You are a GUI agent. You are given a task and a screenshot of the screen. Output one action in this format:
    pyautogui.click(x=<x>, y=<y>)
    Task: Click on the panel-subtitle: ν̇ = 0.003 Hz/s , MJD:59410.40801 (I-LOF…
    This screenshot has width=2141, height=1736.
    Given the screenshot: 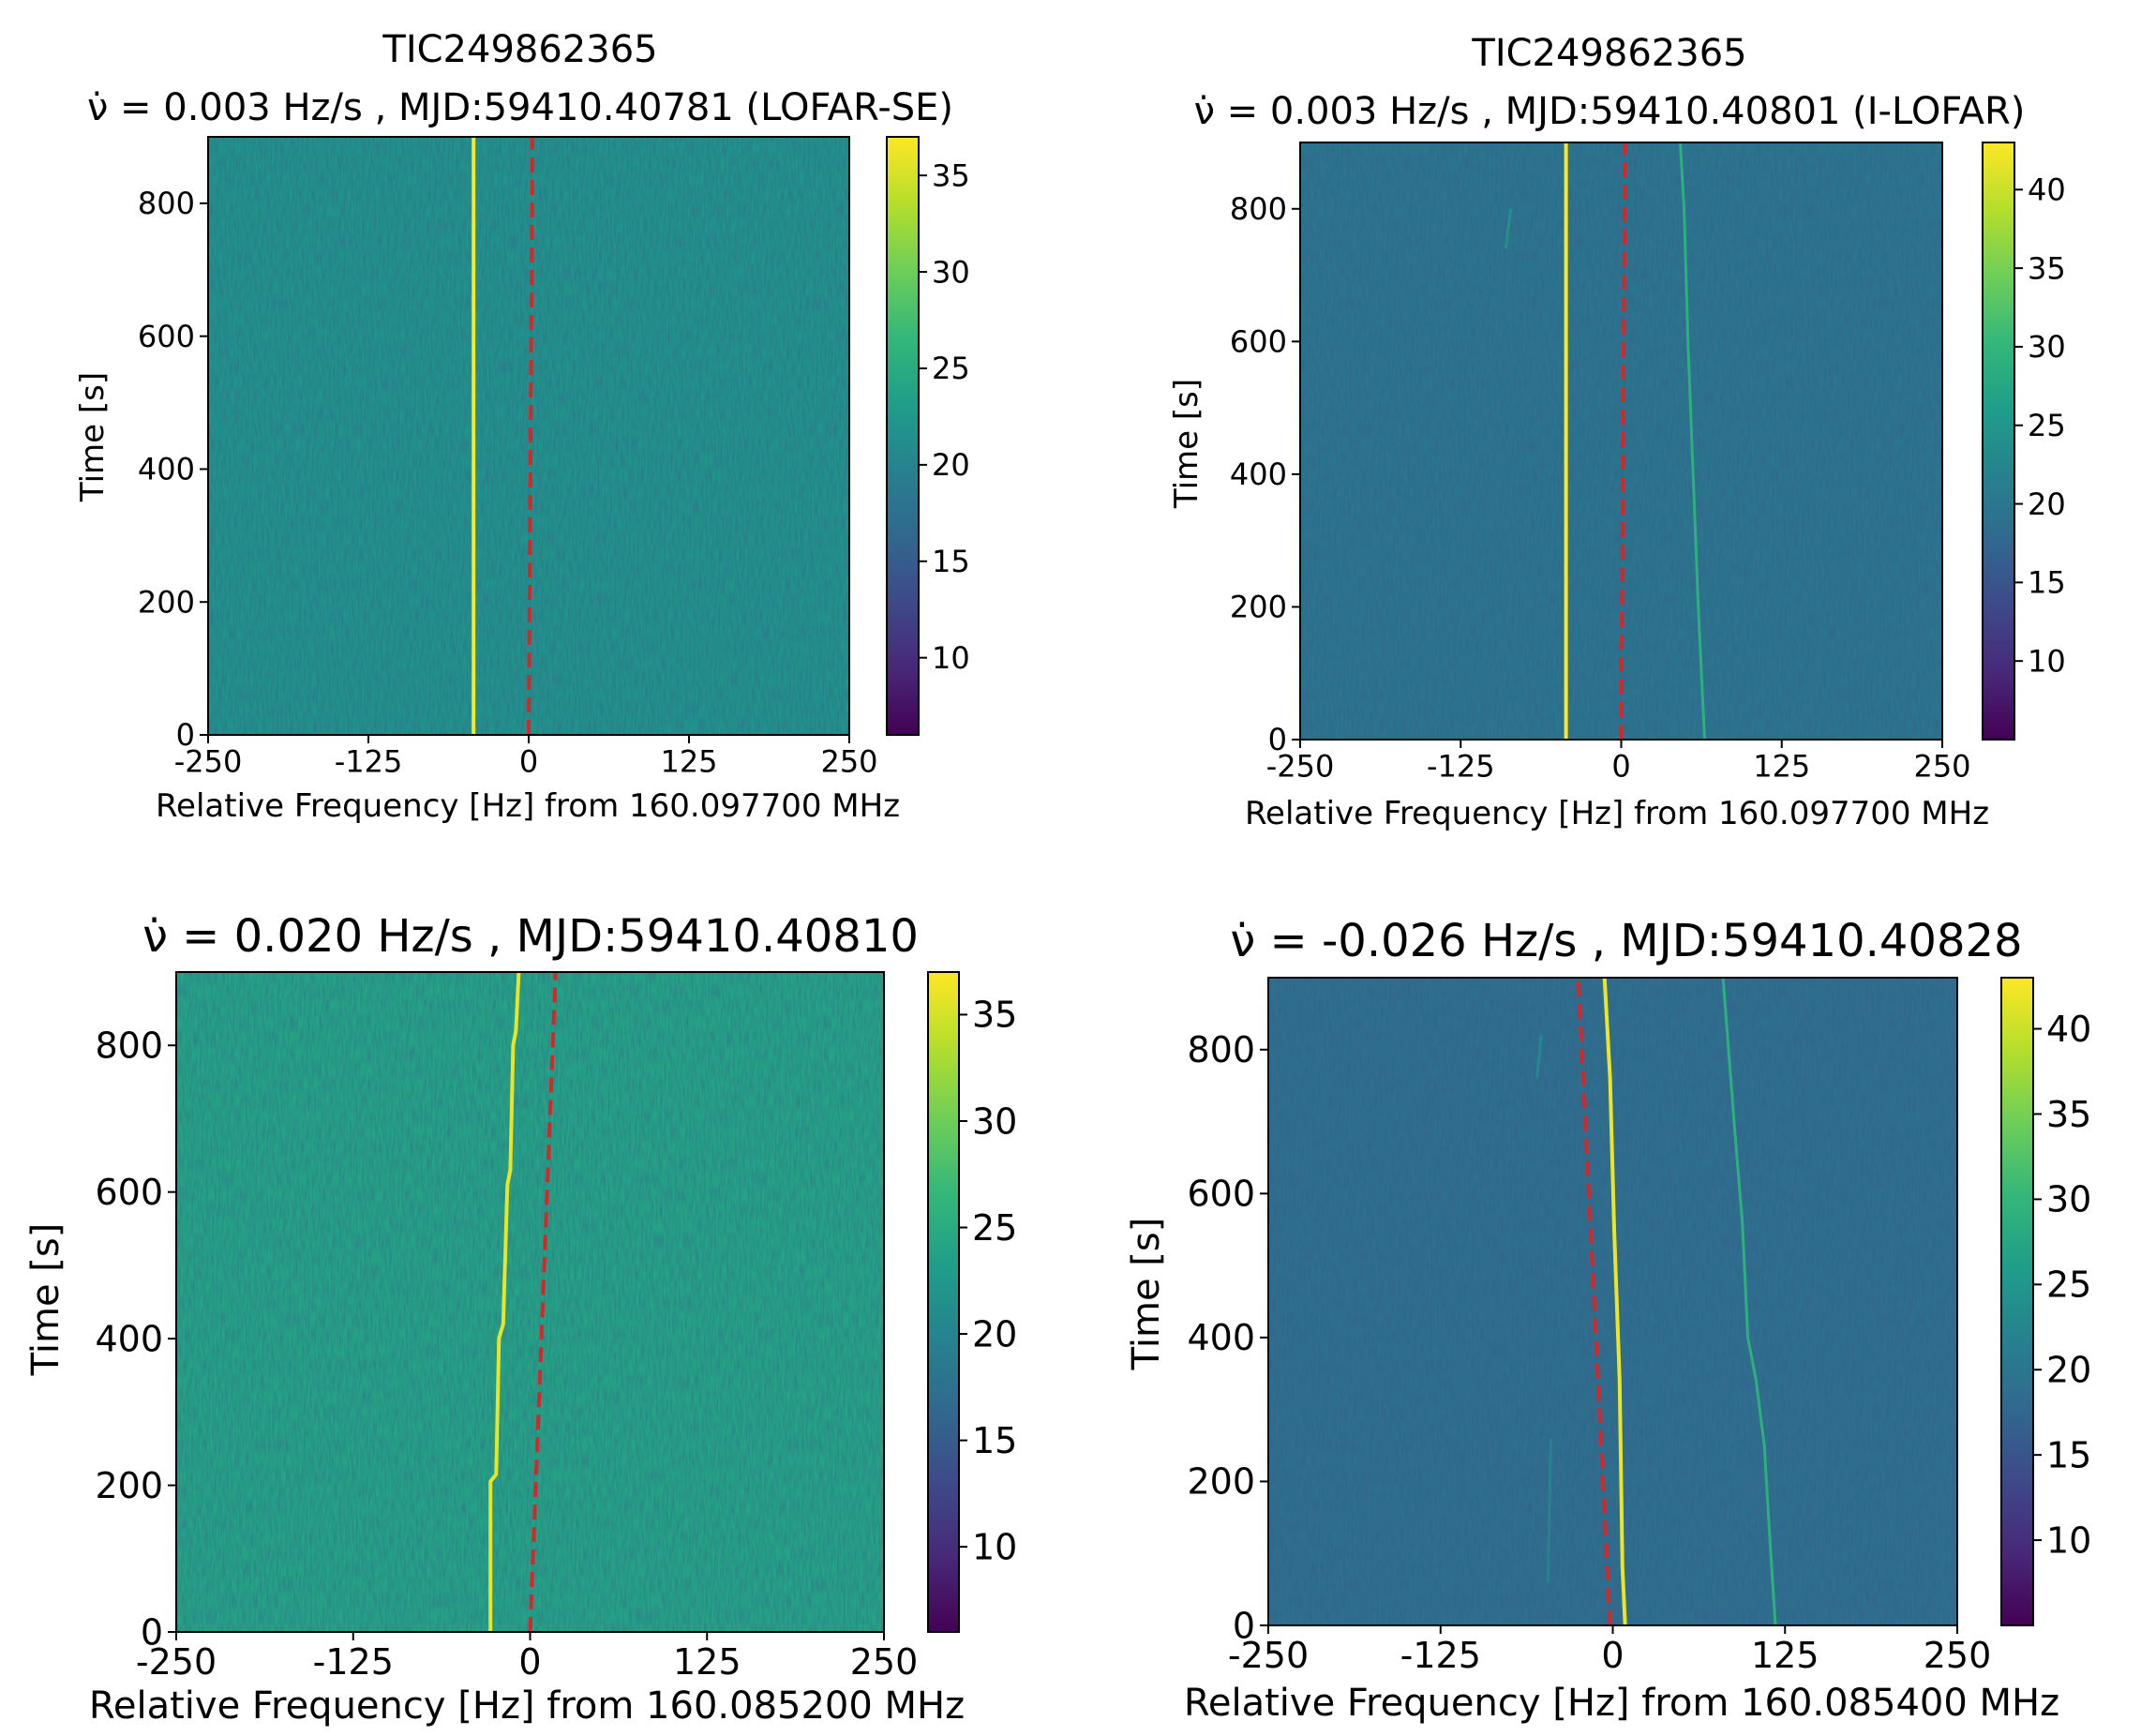 What is the action you would take?
    pyautogui.click(x=1610, y=111)
    